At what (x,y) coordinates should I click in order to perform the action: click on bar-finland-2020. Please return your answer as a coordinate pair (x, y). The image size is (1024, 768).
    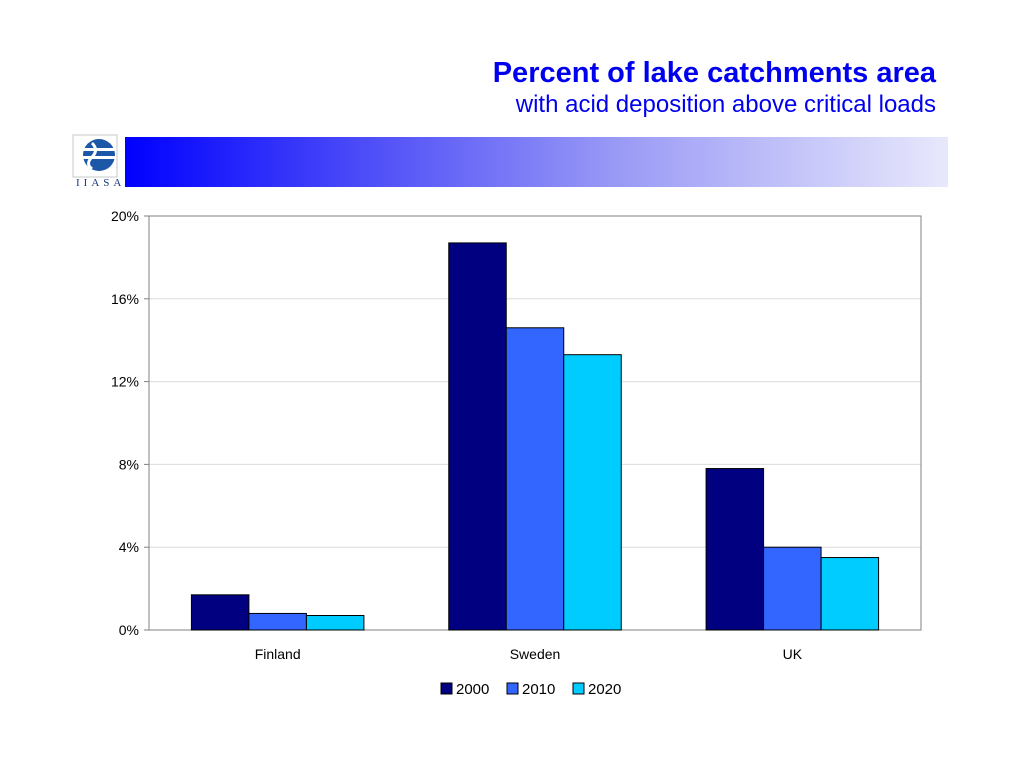
    Looking at the image, I should click on (335, 623).